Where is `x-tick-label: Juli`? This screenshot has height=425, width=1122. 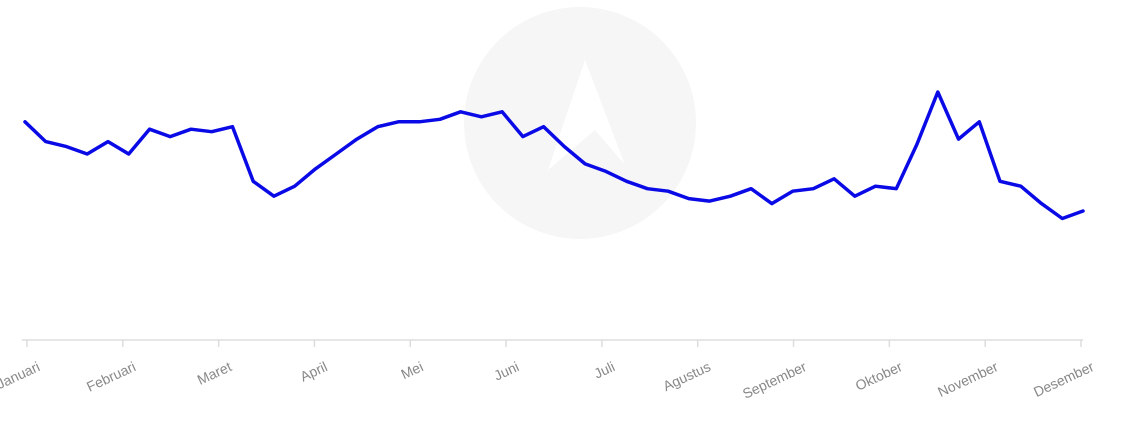
x-tick-label: Juli is located at coordinates (604, 369).